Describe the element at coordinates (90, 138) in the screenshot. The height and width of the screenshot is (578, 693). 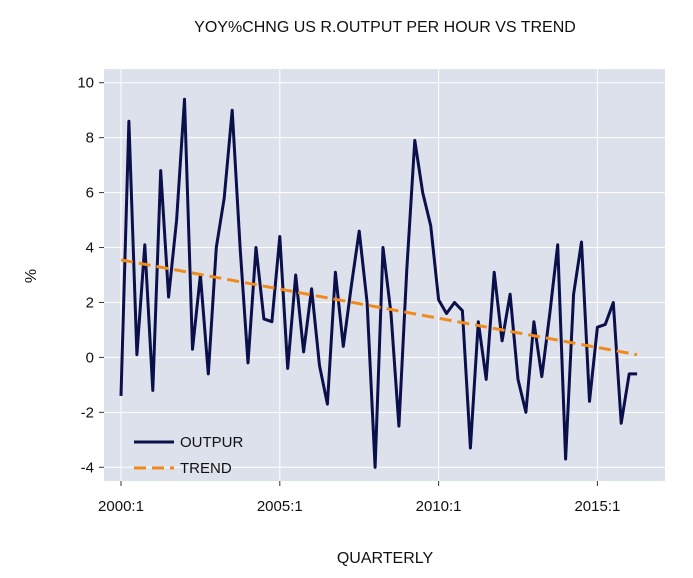
I see `y-tick-label: 8` at that location.